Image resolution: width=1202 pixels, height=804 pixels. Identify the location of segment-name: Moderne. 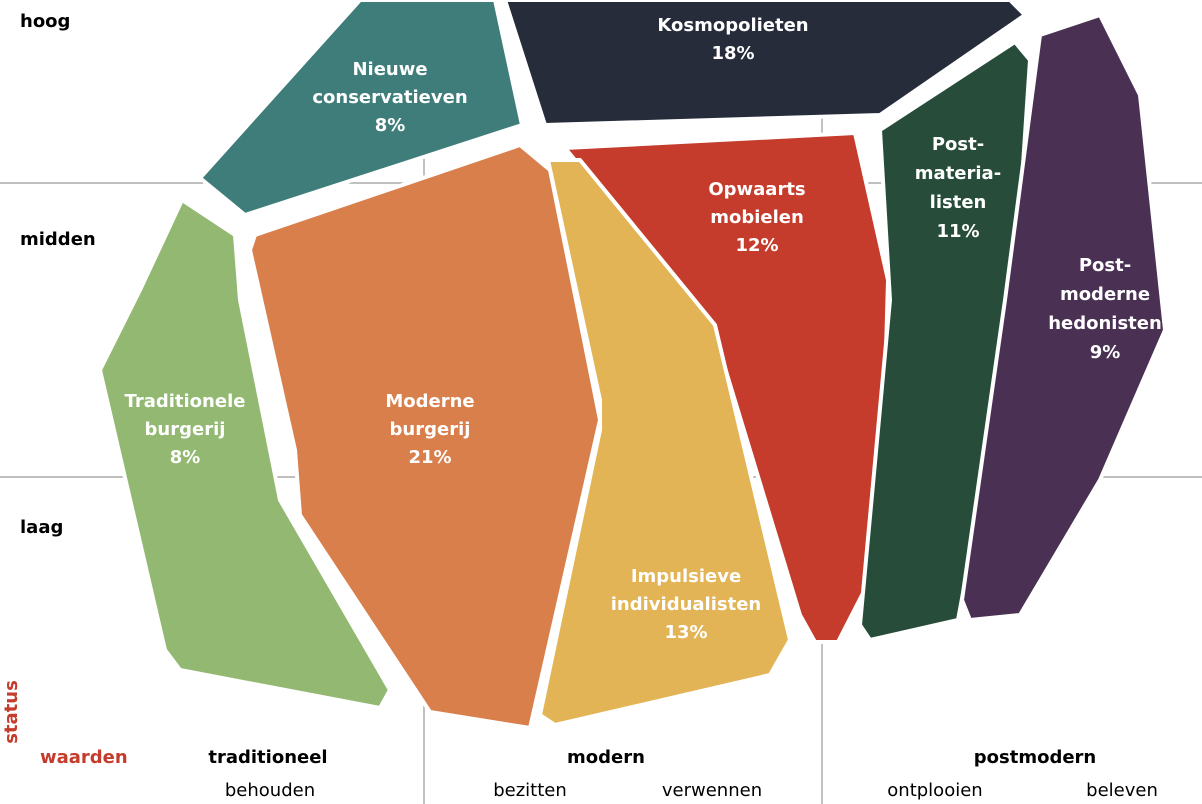
(429, 401).